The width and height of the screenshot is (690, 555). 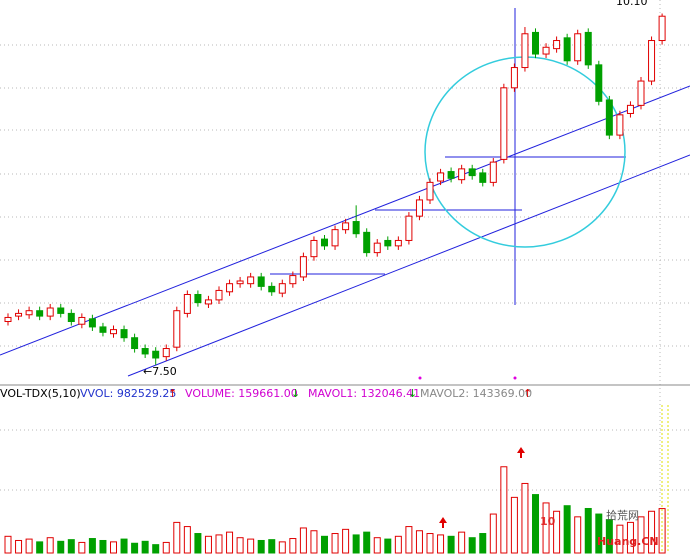 I want to click on watermark-site: 拾荒网, so click(x=622, y=515).